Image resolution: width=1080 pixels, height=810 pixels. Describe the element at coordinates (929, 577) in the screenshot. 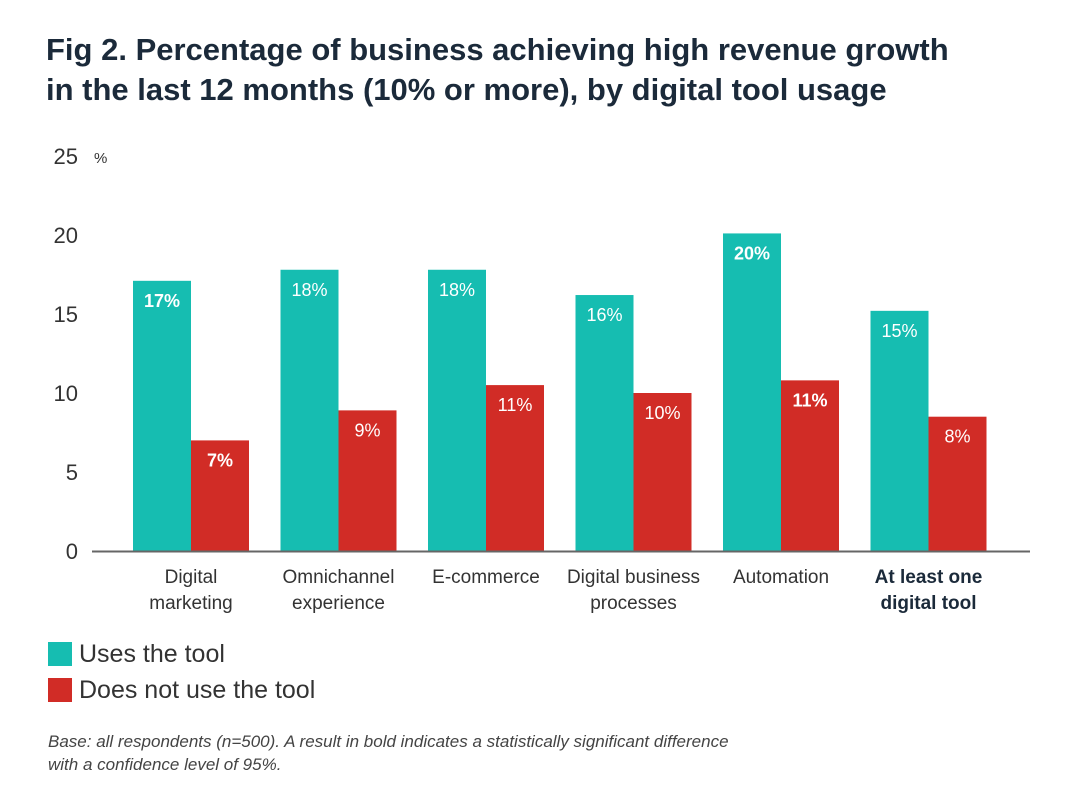

I see `x-tick-label: At least one` at that location.